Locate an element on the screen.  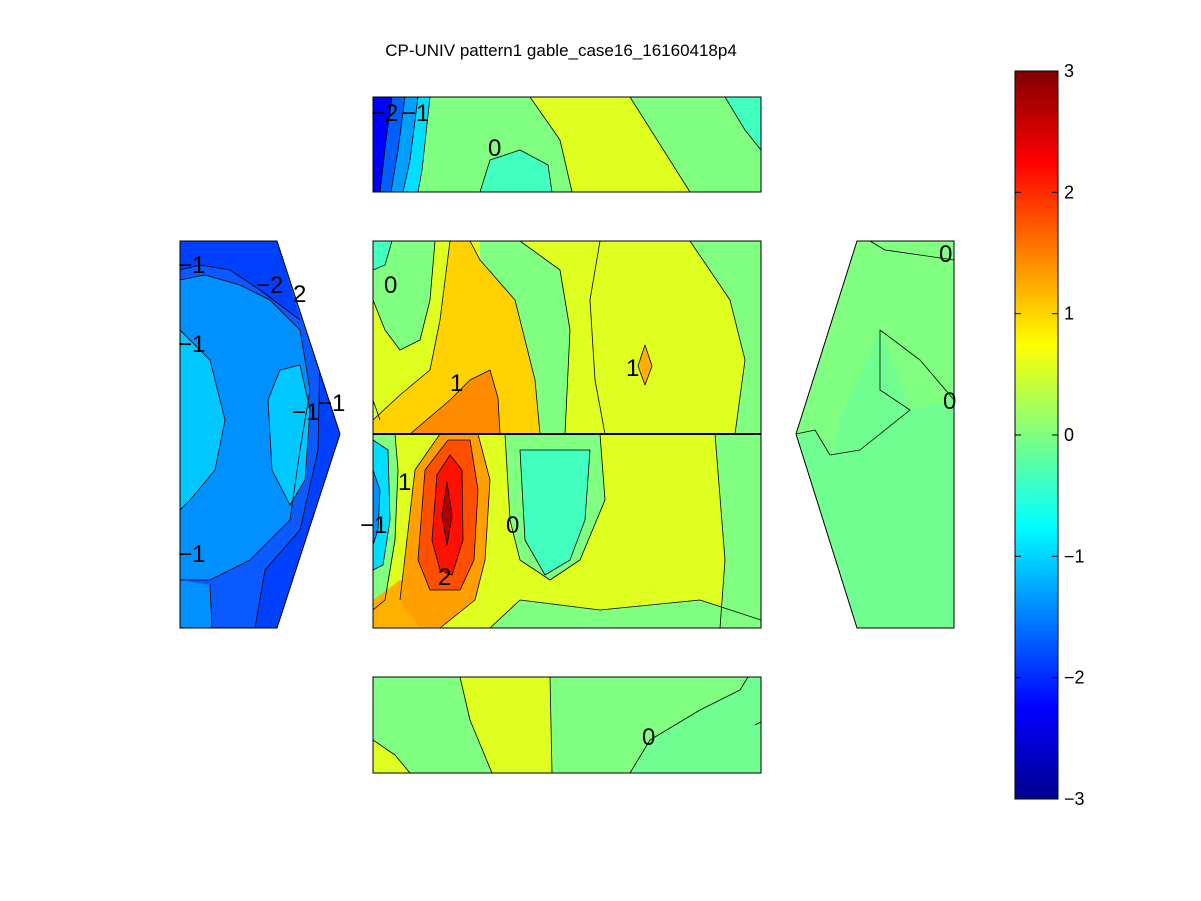
left-gable-isolines is located at coordinates (250, 446).